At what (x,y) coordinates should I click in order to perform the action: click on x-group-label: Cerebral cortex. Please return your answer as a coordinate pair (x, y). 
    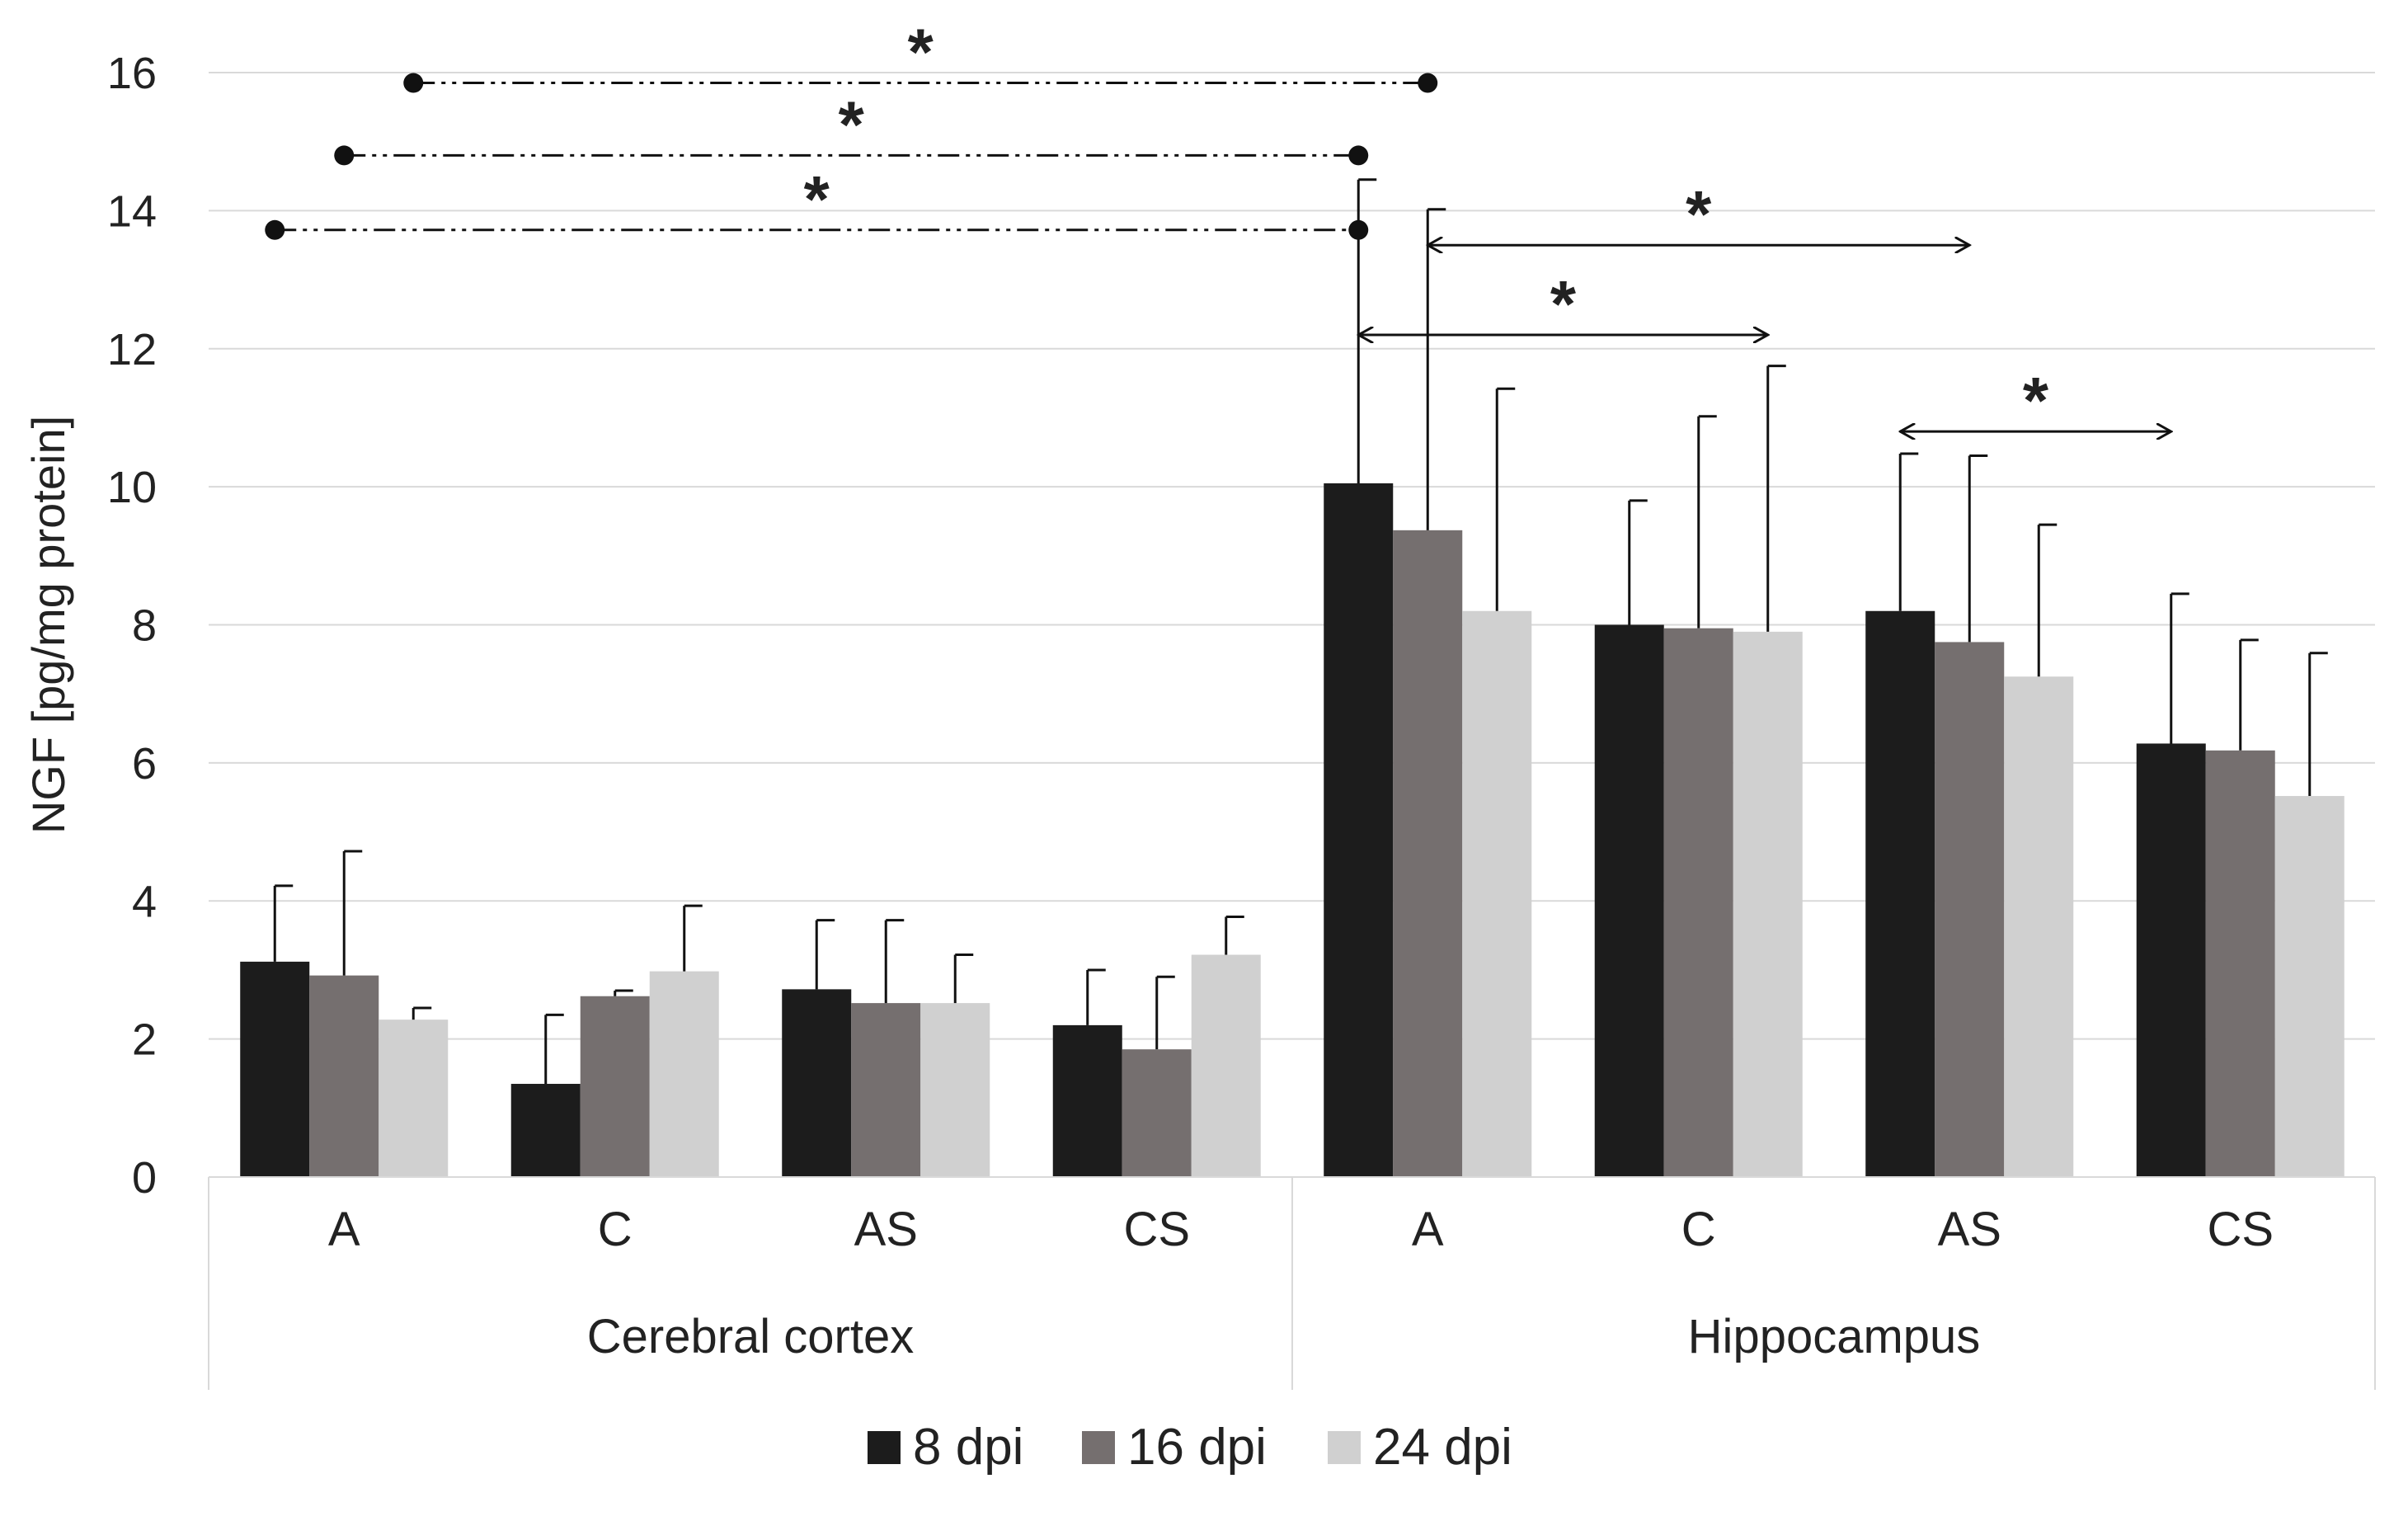
    Looking at the image, I should click on (751, 1336).